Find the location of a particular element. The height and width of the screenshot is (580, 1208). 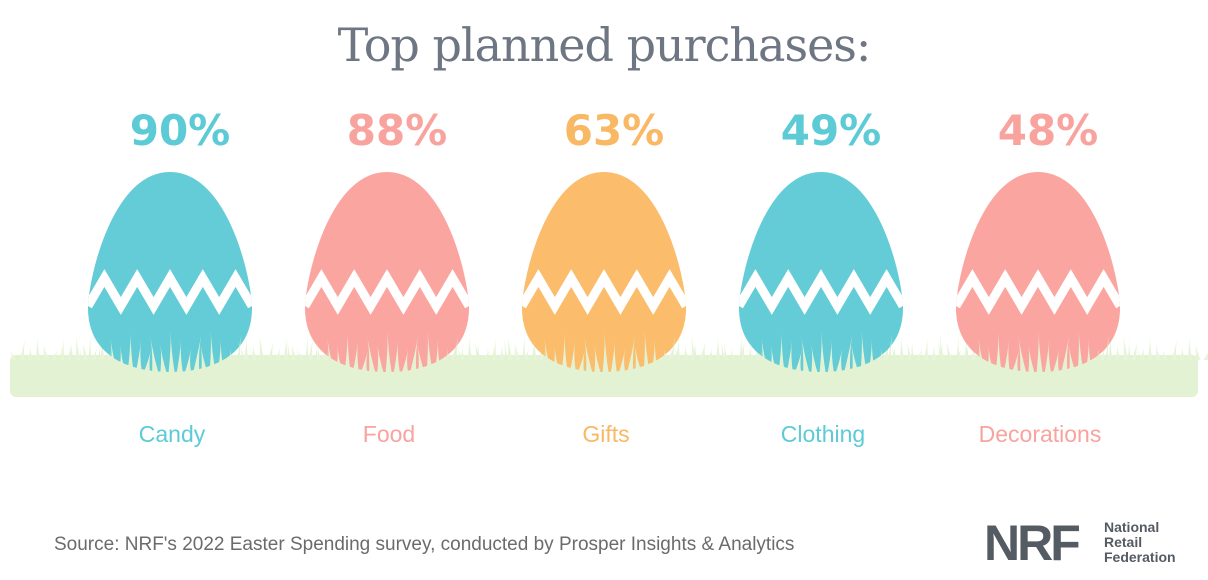

logo-mark: NRF is located at coordinates (1032, 543).